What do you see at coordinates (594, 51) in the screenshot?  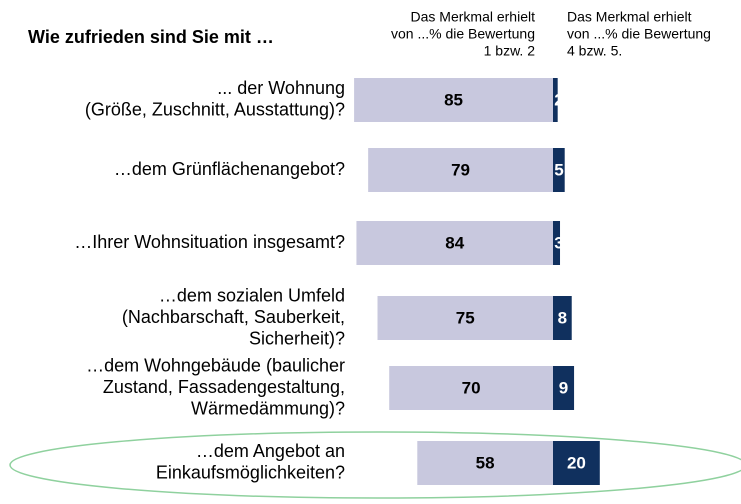 I see `legend-label: 4 bzw. 5.` at bounding box center [594, 51].